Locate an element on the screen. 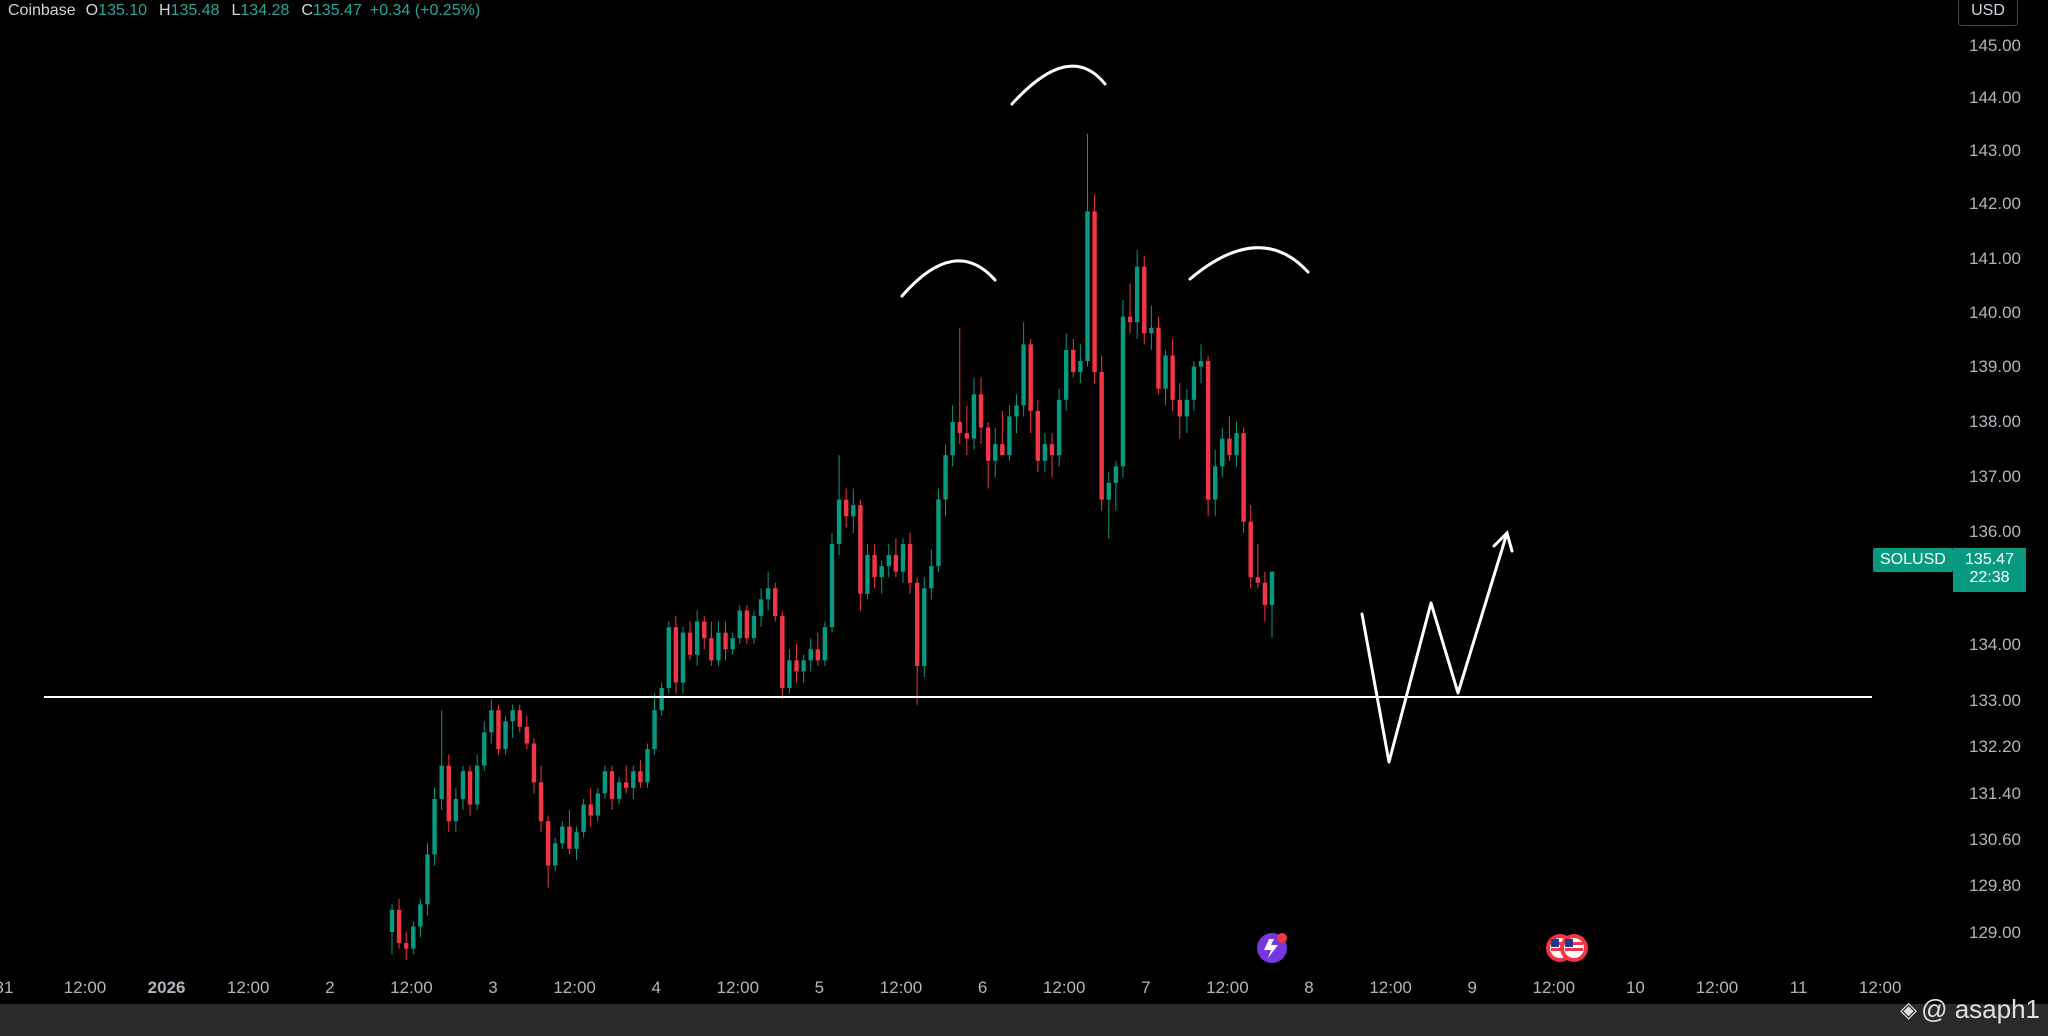  price-tick-label: 133.00 is located at coordinates (1995, 700).